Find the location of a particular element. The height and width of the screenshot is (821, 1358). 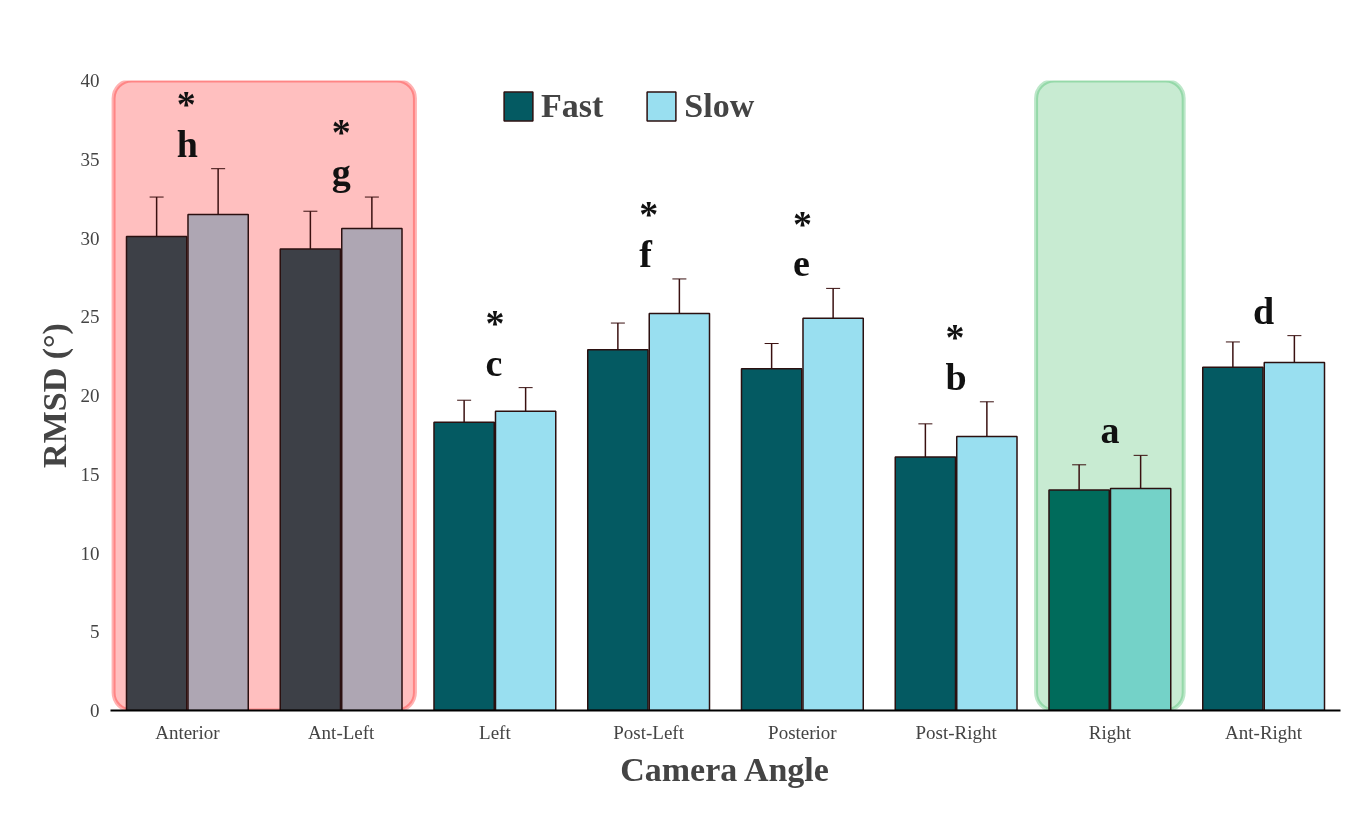

y-tick-label: 10 is located at coordinates (90, 553).